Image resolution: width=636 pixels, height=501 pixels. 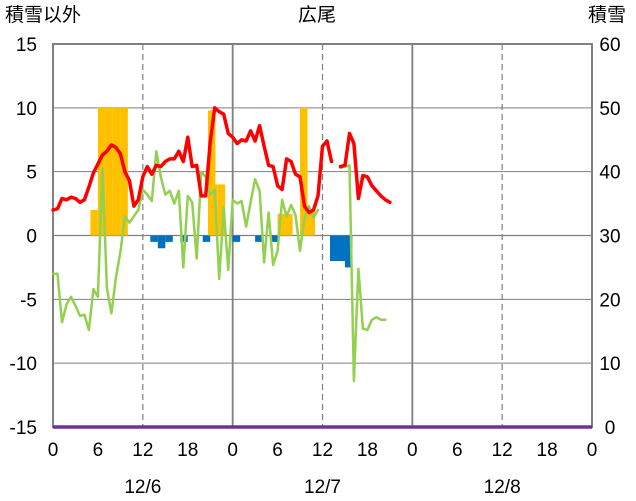 What do you see at coordinates (502, 487) in the screenshot?
I see `day-label: 12/8` at bounding box center [502, 487].